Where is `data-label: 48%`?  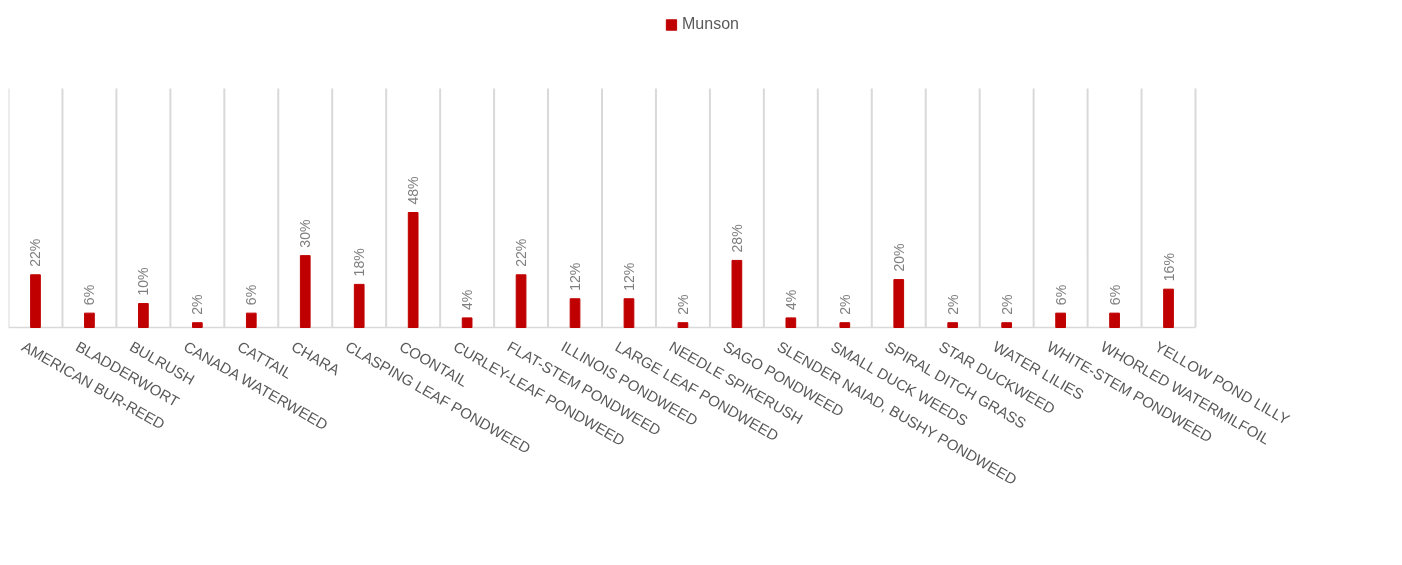
data-label: 48% is located at coordinates (413, 190).